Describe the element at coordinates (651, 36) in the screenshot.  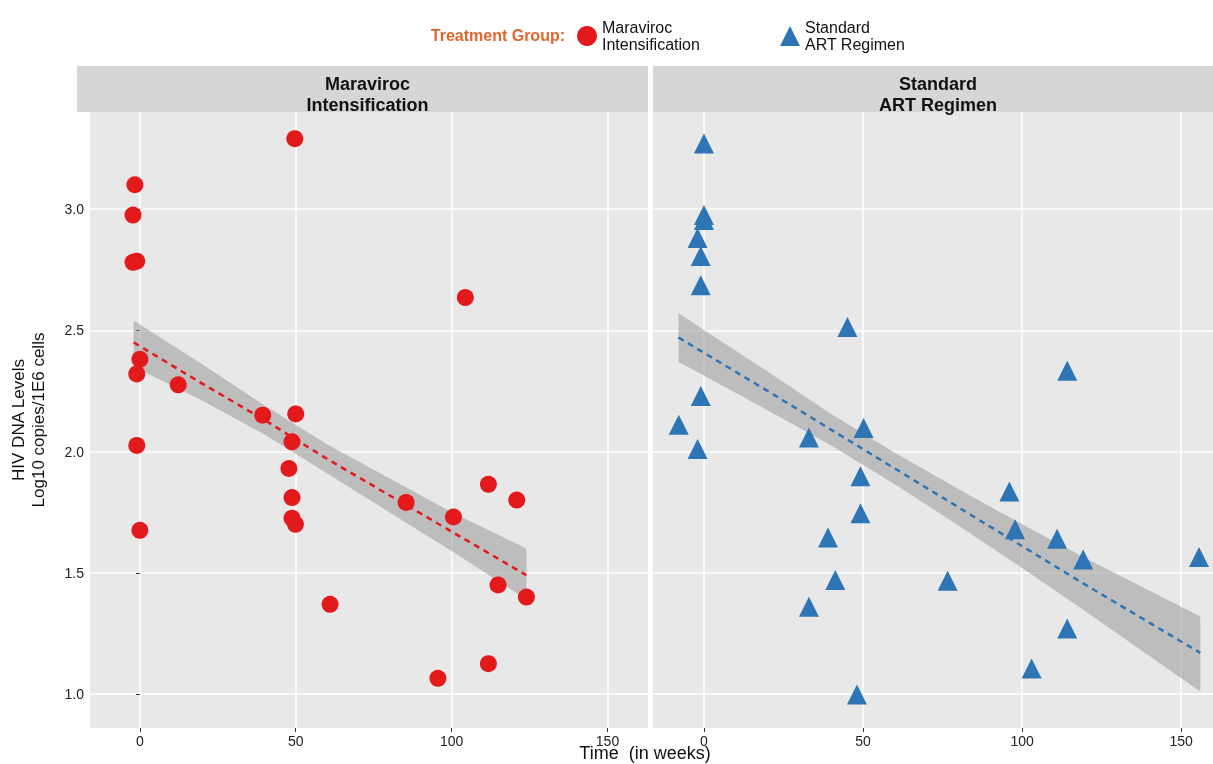
I see `legend-label: Maraviroc Intensification` at that location.